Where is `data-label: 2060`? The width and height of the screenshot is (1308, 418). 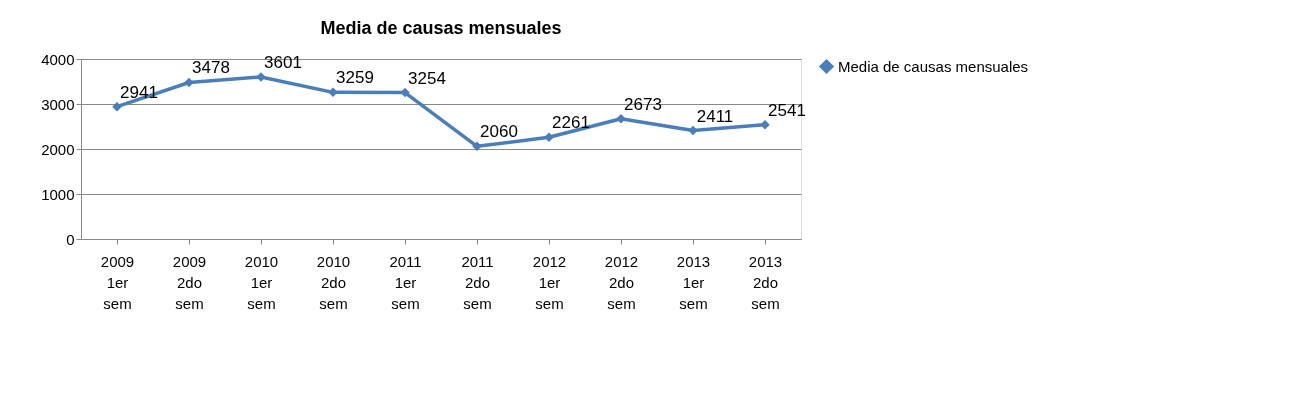 data-label: 2060 is located at coordinates (499, 132).